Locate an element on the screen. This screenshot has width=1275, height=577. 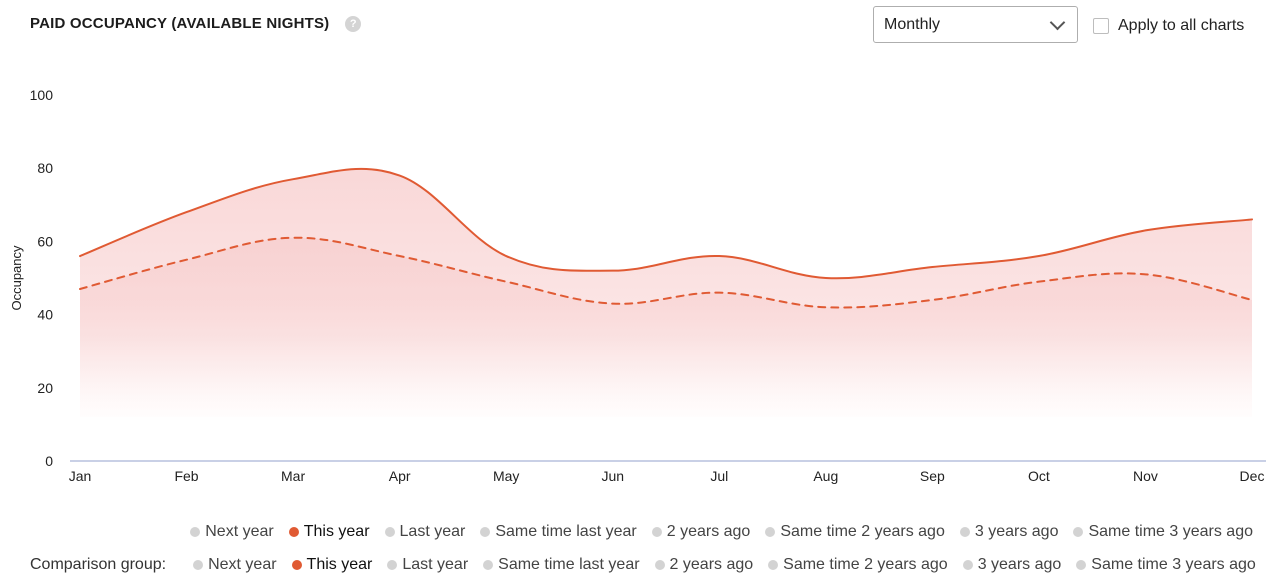
comparison-series-line is located at coordinates (666, 272).